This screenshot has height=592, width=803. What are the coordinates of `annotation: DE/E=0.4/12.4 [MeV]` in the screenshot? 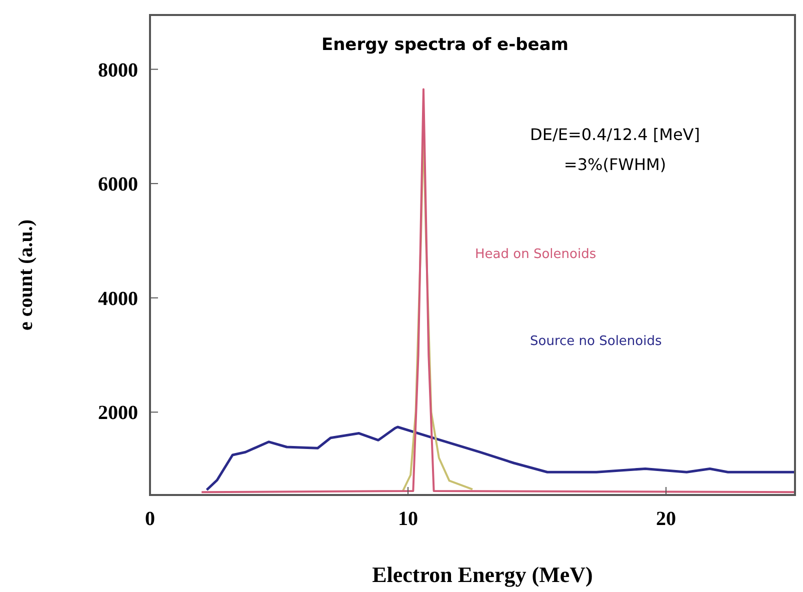 It's located at (615, 134).